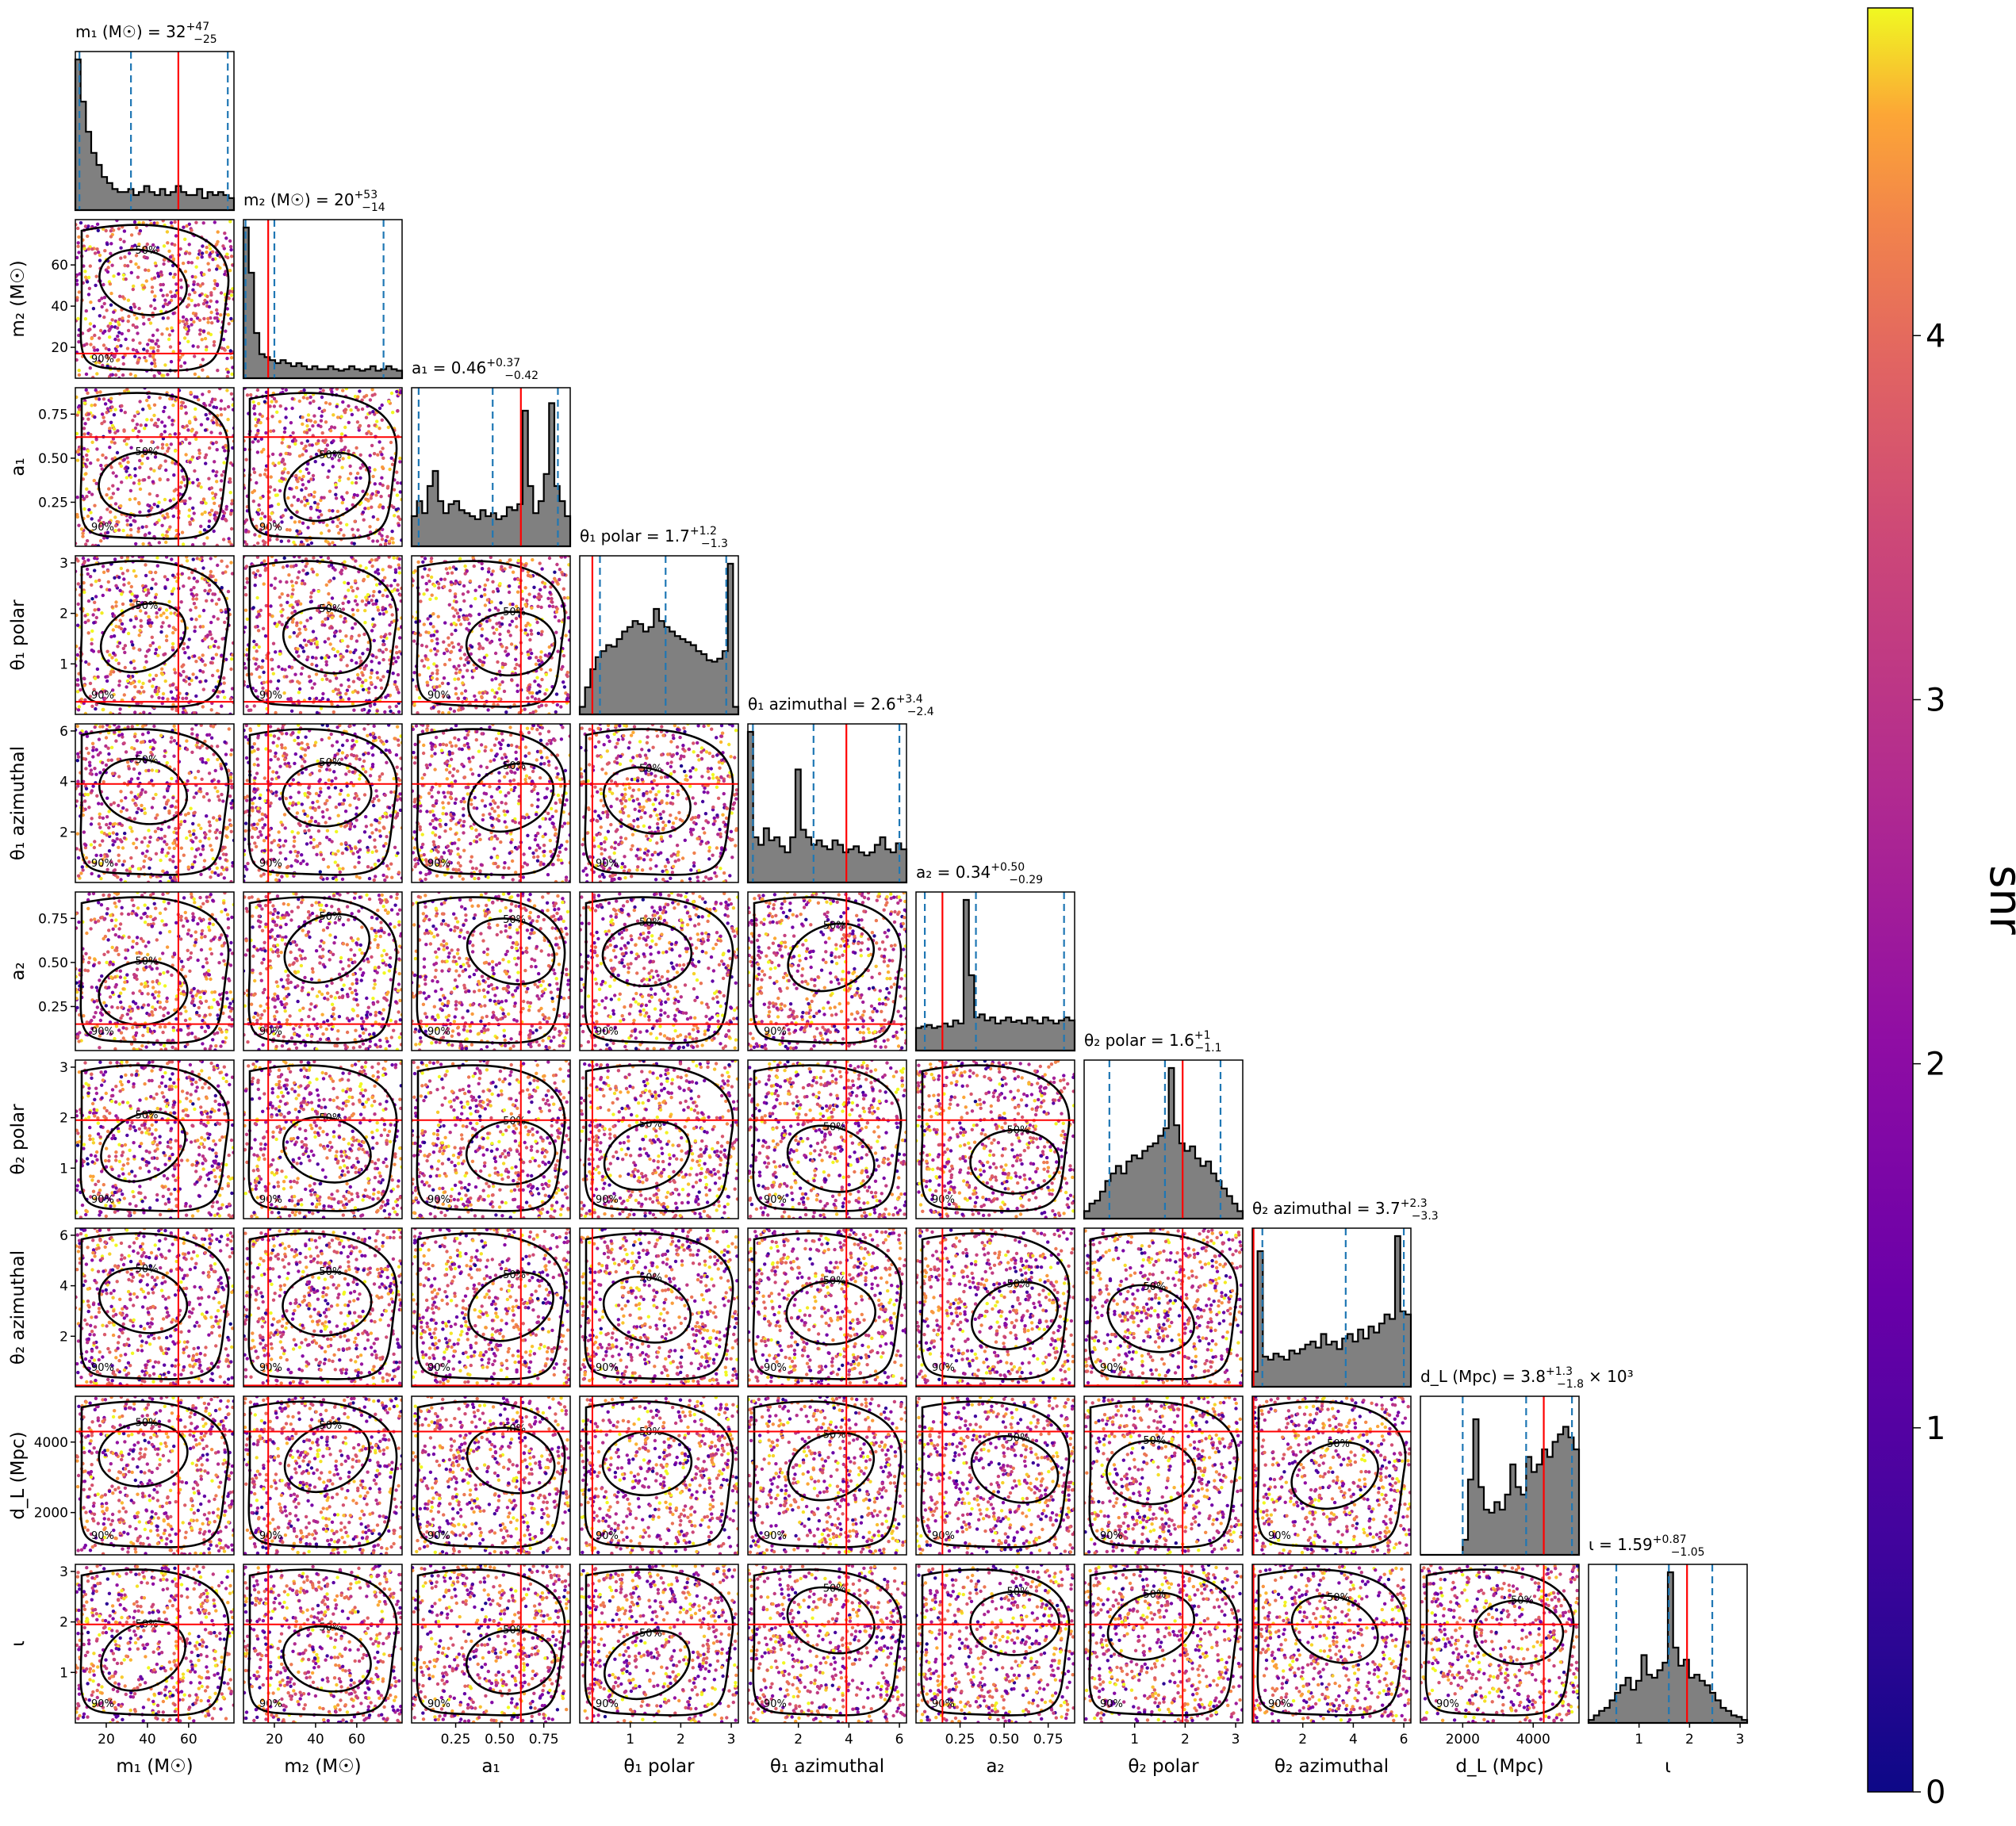  Describe the element at coordinates (491, 453) in the screenshot. I see `histogram-panel-a1: a₁ = 0.46+0.37 −0.42` at that location.